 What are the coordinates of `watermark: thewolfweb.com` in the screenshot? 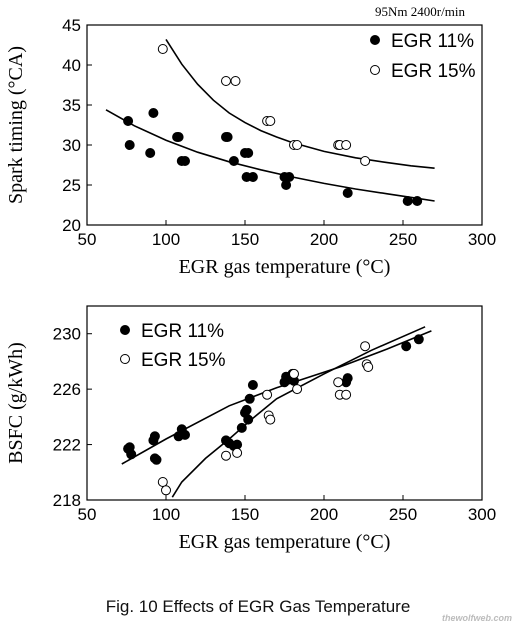 It's located at (477, 618).